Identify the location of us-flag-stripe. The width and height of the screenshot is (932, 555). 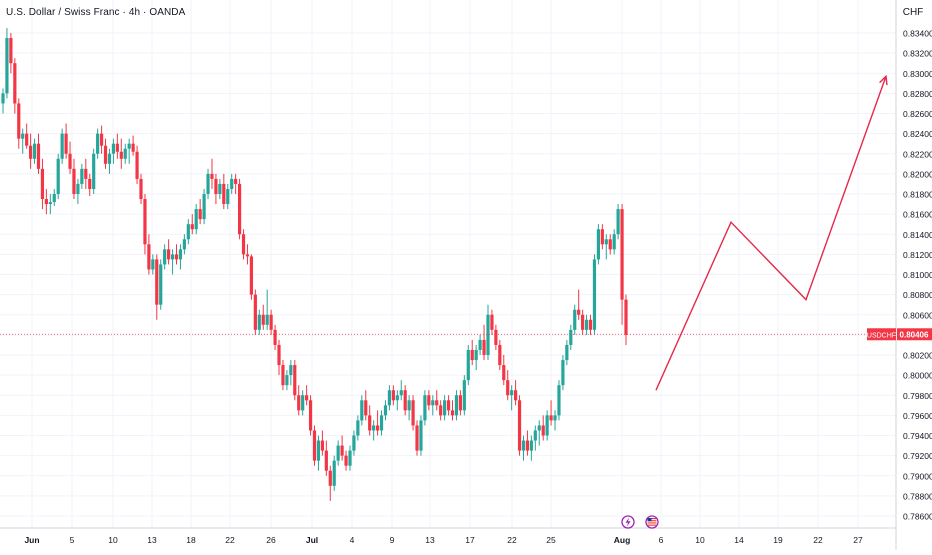
(652, 519).